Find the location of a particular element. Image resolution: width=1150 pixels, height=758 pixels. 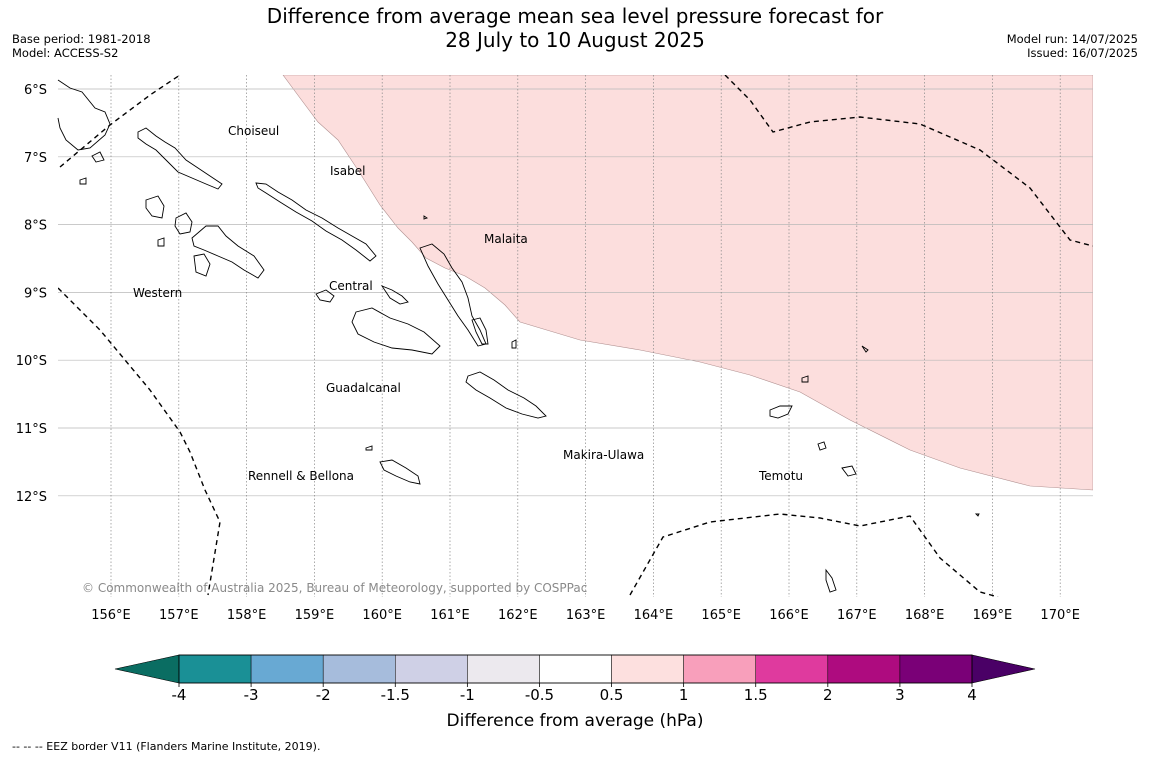

island-santa-cruz is located at coordinates (781, 412).